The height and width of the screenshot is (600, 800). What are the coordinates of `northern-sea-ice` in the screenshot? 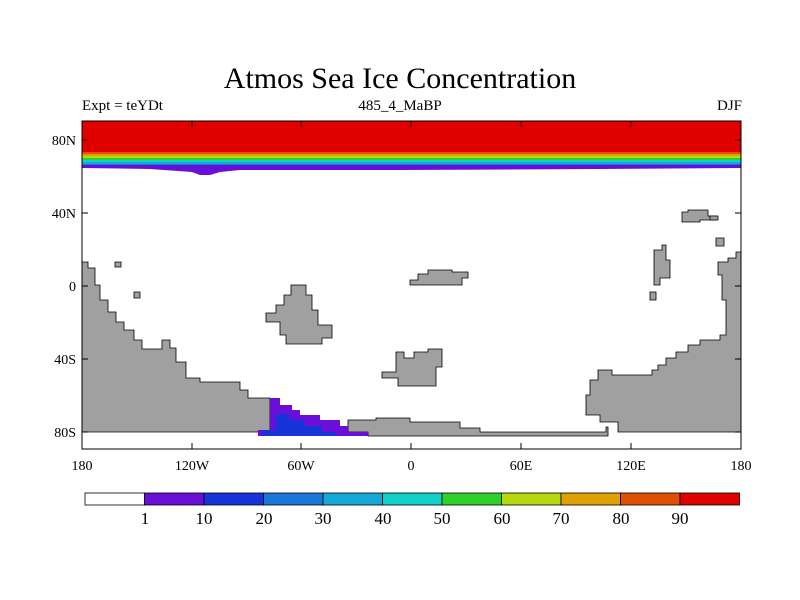 It's located at (411, 148).